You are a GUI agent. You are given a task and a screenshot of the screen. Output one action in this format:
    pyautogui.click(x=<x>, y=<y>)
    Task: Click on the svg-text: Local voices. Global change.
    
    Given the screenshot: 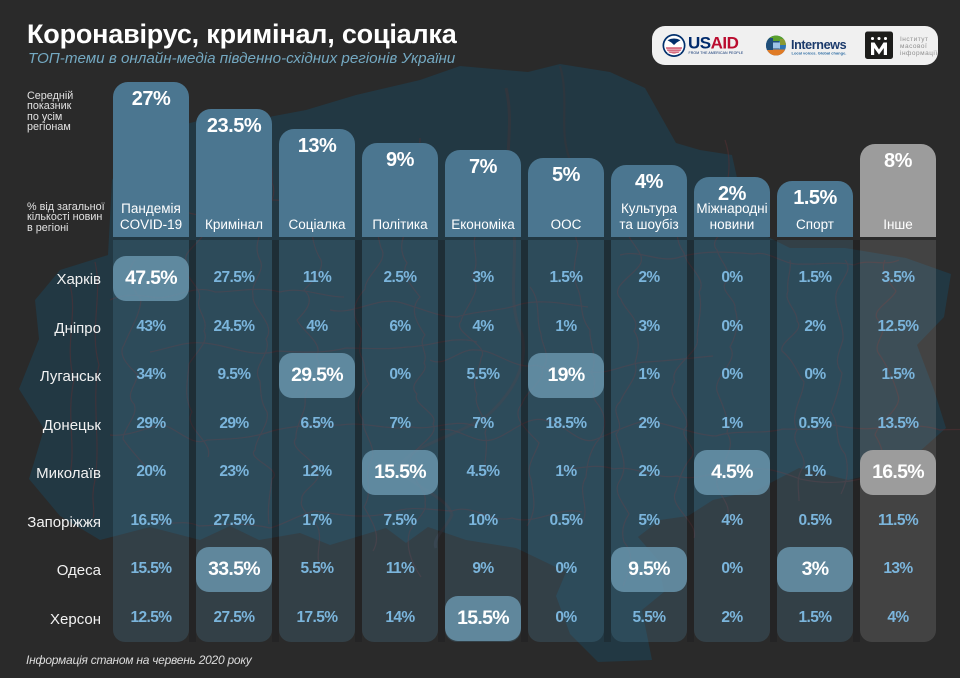 What is the action you would take?
    pyautogui.click(x=819, y=53)
    